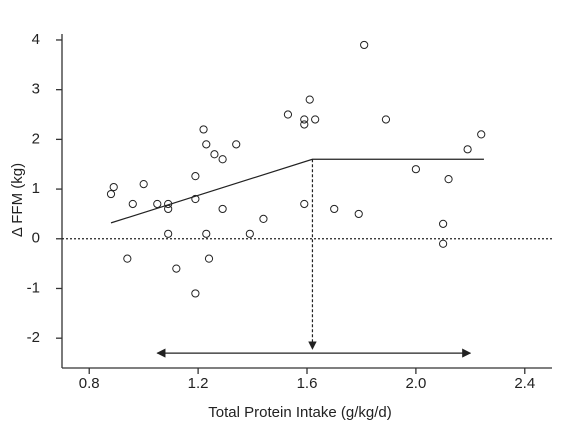 The height and width of the screenshot is (435, 576). Describe the element at coordinates (36, 138) in the screenshot. I see `y-tick-label: 2` at that location.